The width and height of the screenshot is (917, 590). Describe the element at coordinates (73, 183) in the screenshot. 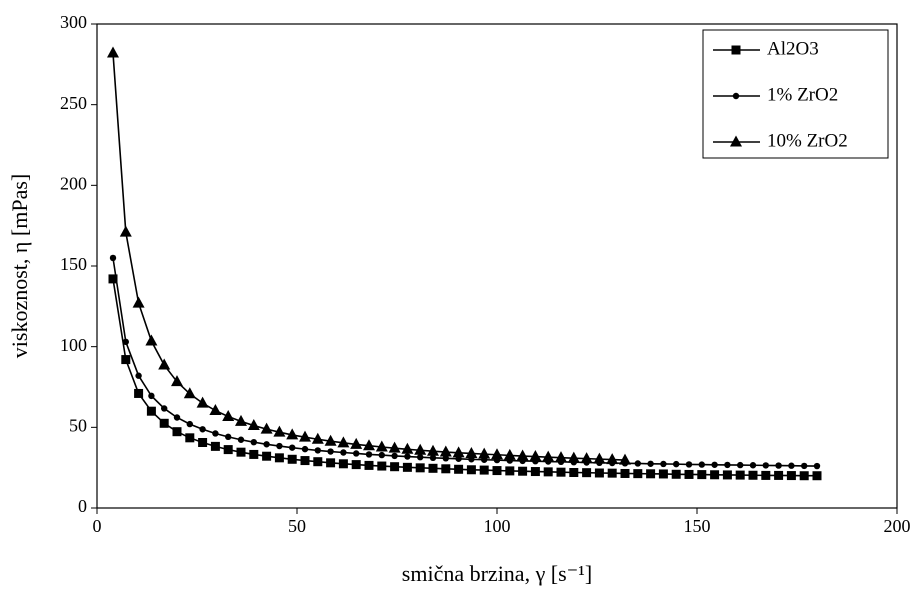

I see `y-tick-label: 200` at that location.